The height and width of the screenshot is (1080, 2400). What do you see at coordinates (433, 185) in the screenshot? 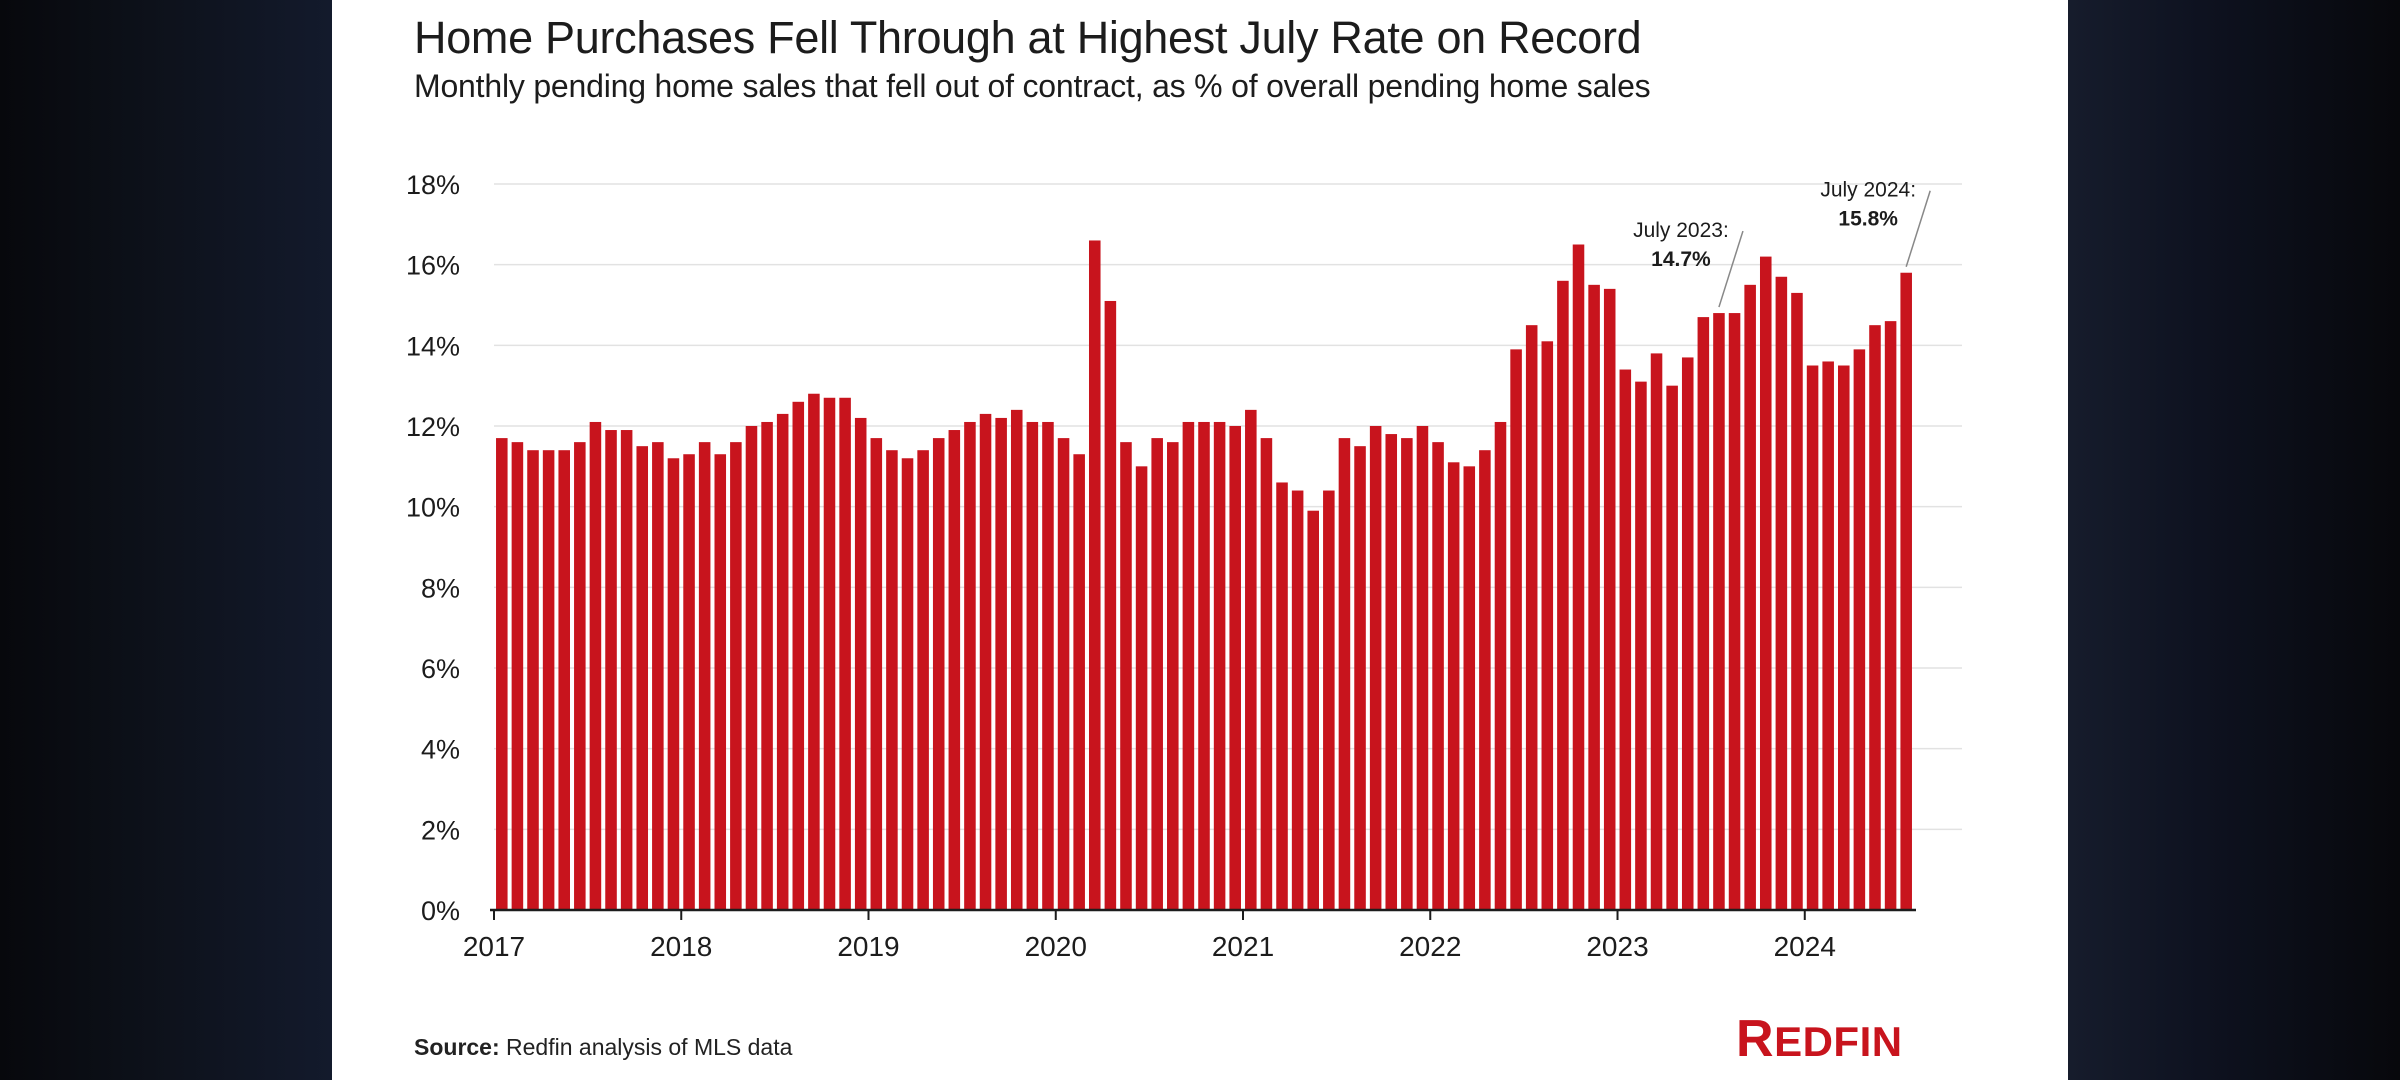
I see `y-tick-label: 18%` at bounding box center [433, 185].